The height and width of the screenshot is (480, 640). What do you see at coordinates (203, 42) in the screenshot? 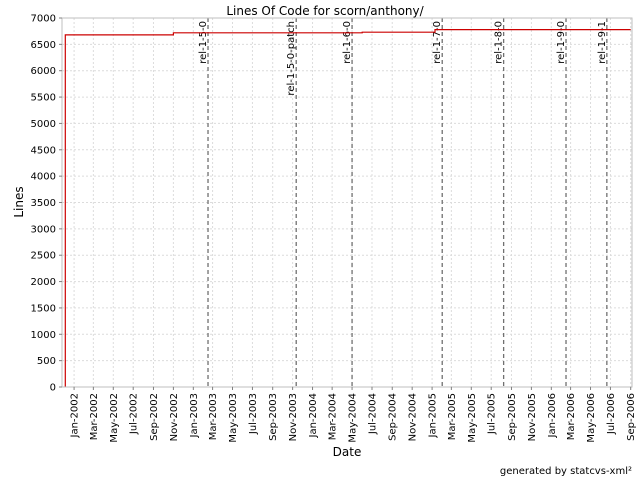
I see `release-marker-label: rel-1-5-0` at bounding box center [203, 42].